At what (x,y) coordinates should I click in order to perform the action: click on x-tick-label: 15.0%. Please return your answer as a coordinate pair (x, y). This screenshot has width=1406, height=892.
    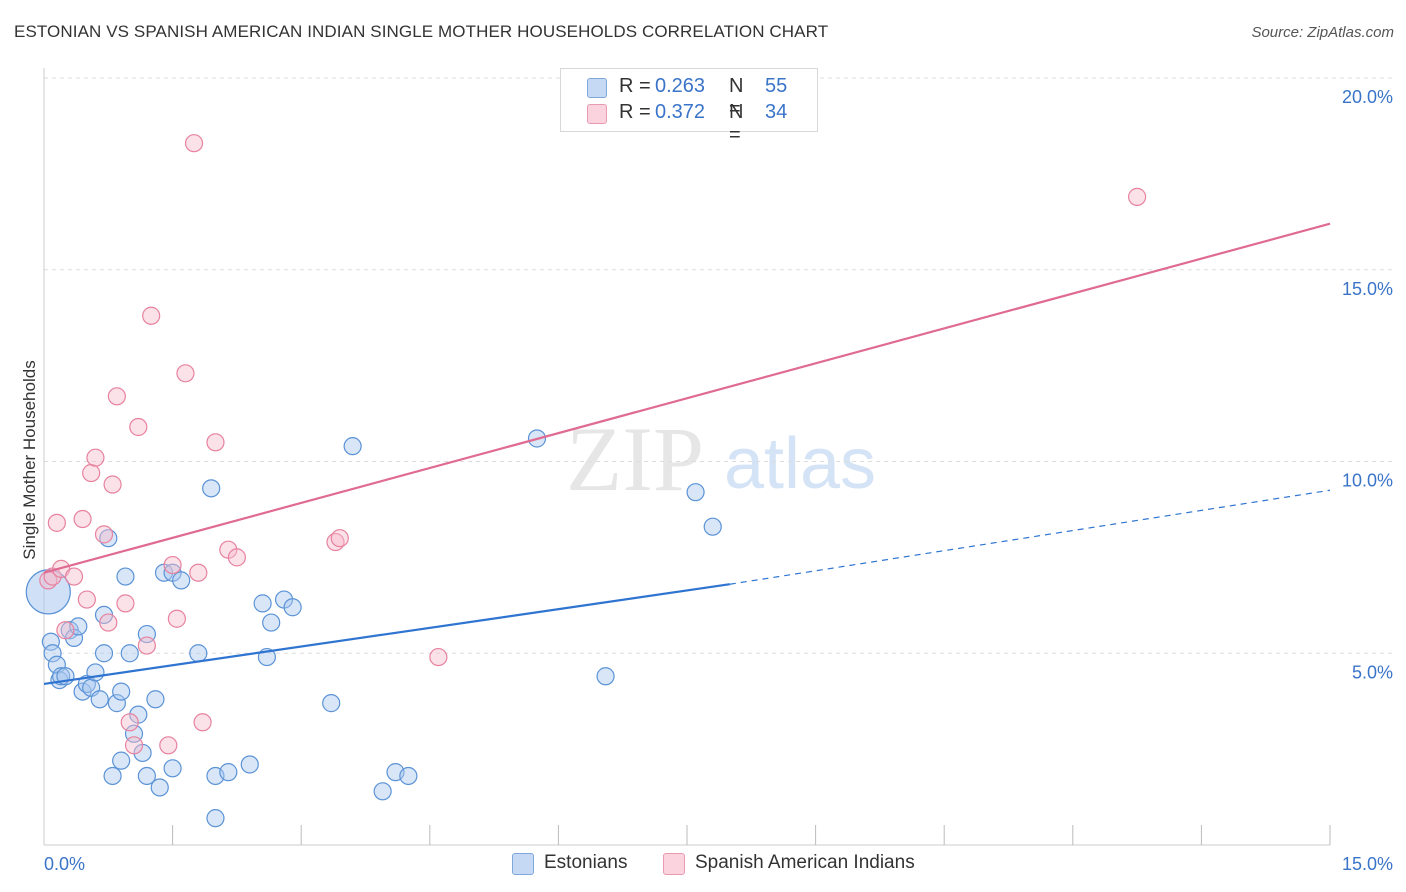
    Looking at the image, I should click on (1367, 864).